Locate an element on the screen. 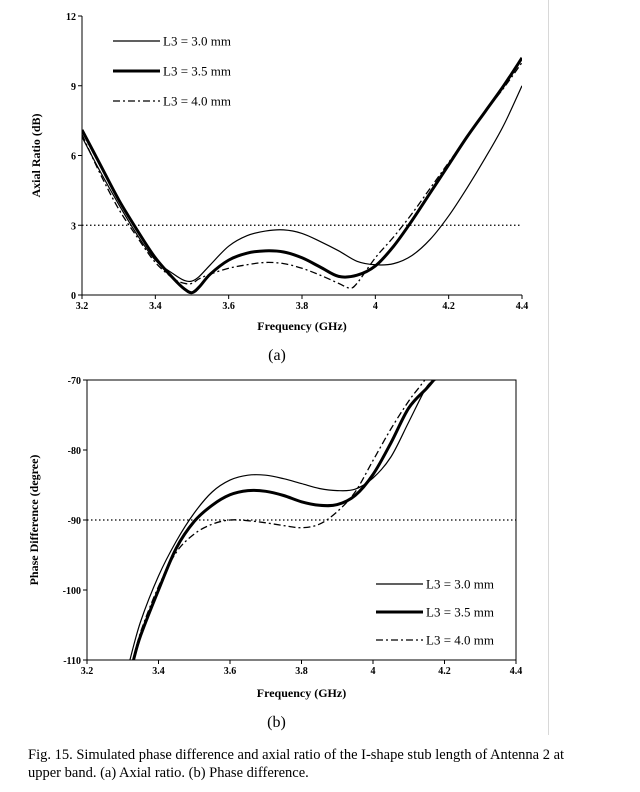 The height and width of the screenshot is (792, 640). y-axis-title-a: Axial Ratio (dB) is located at coordinates (36, 155).